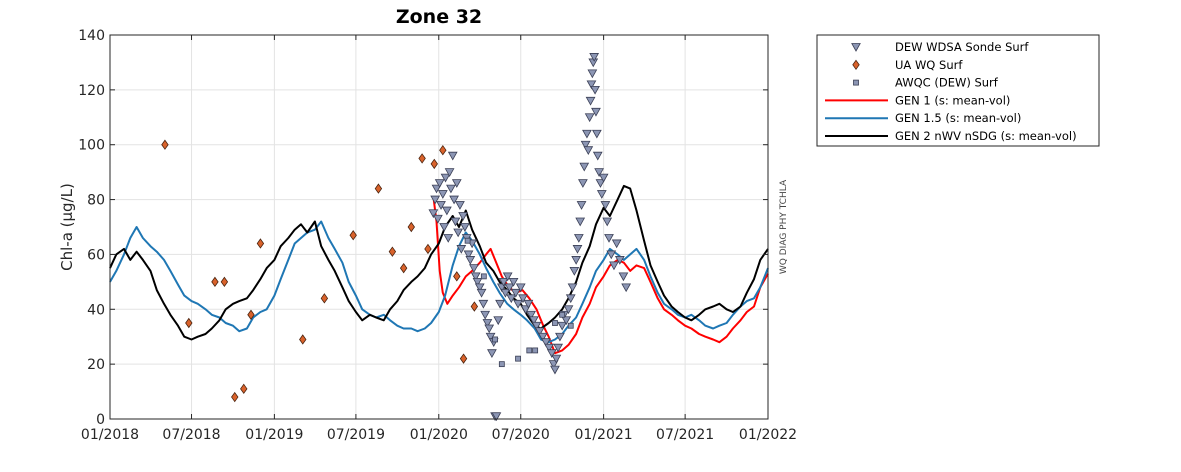  What do you see at coordinates (110, 435) in the screenshot?
I see `x-tick-label: 01/2018` at bounding box center [110, 435].